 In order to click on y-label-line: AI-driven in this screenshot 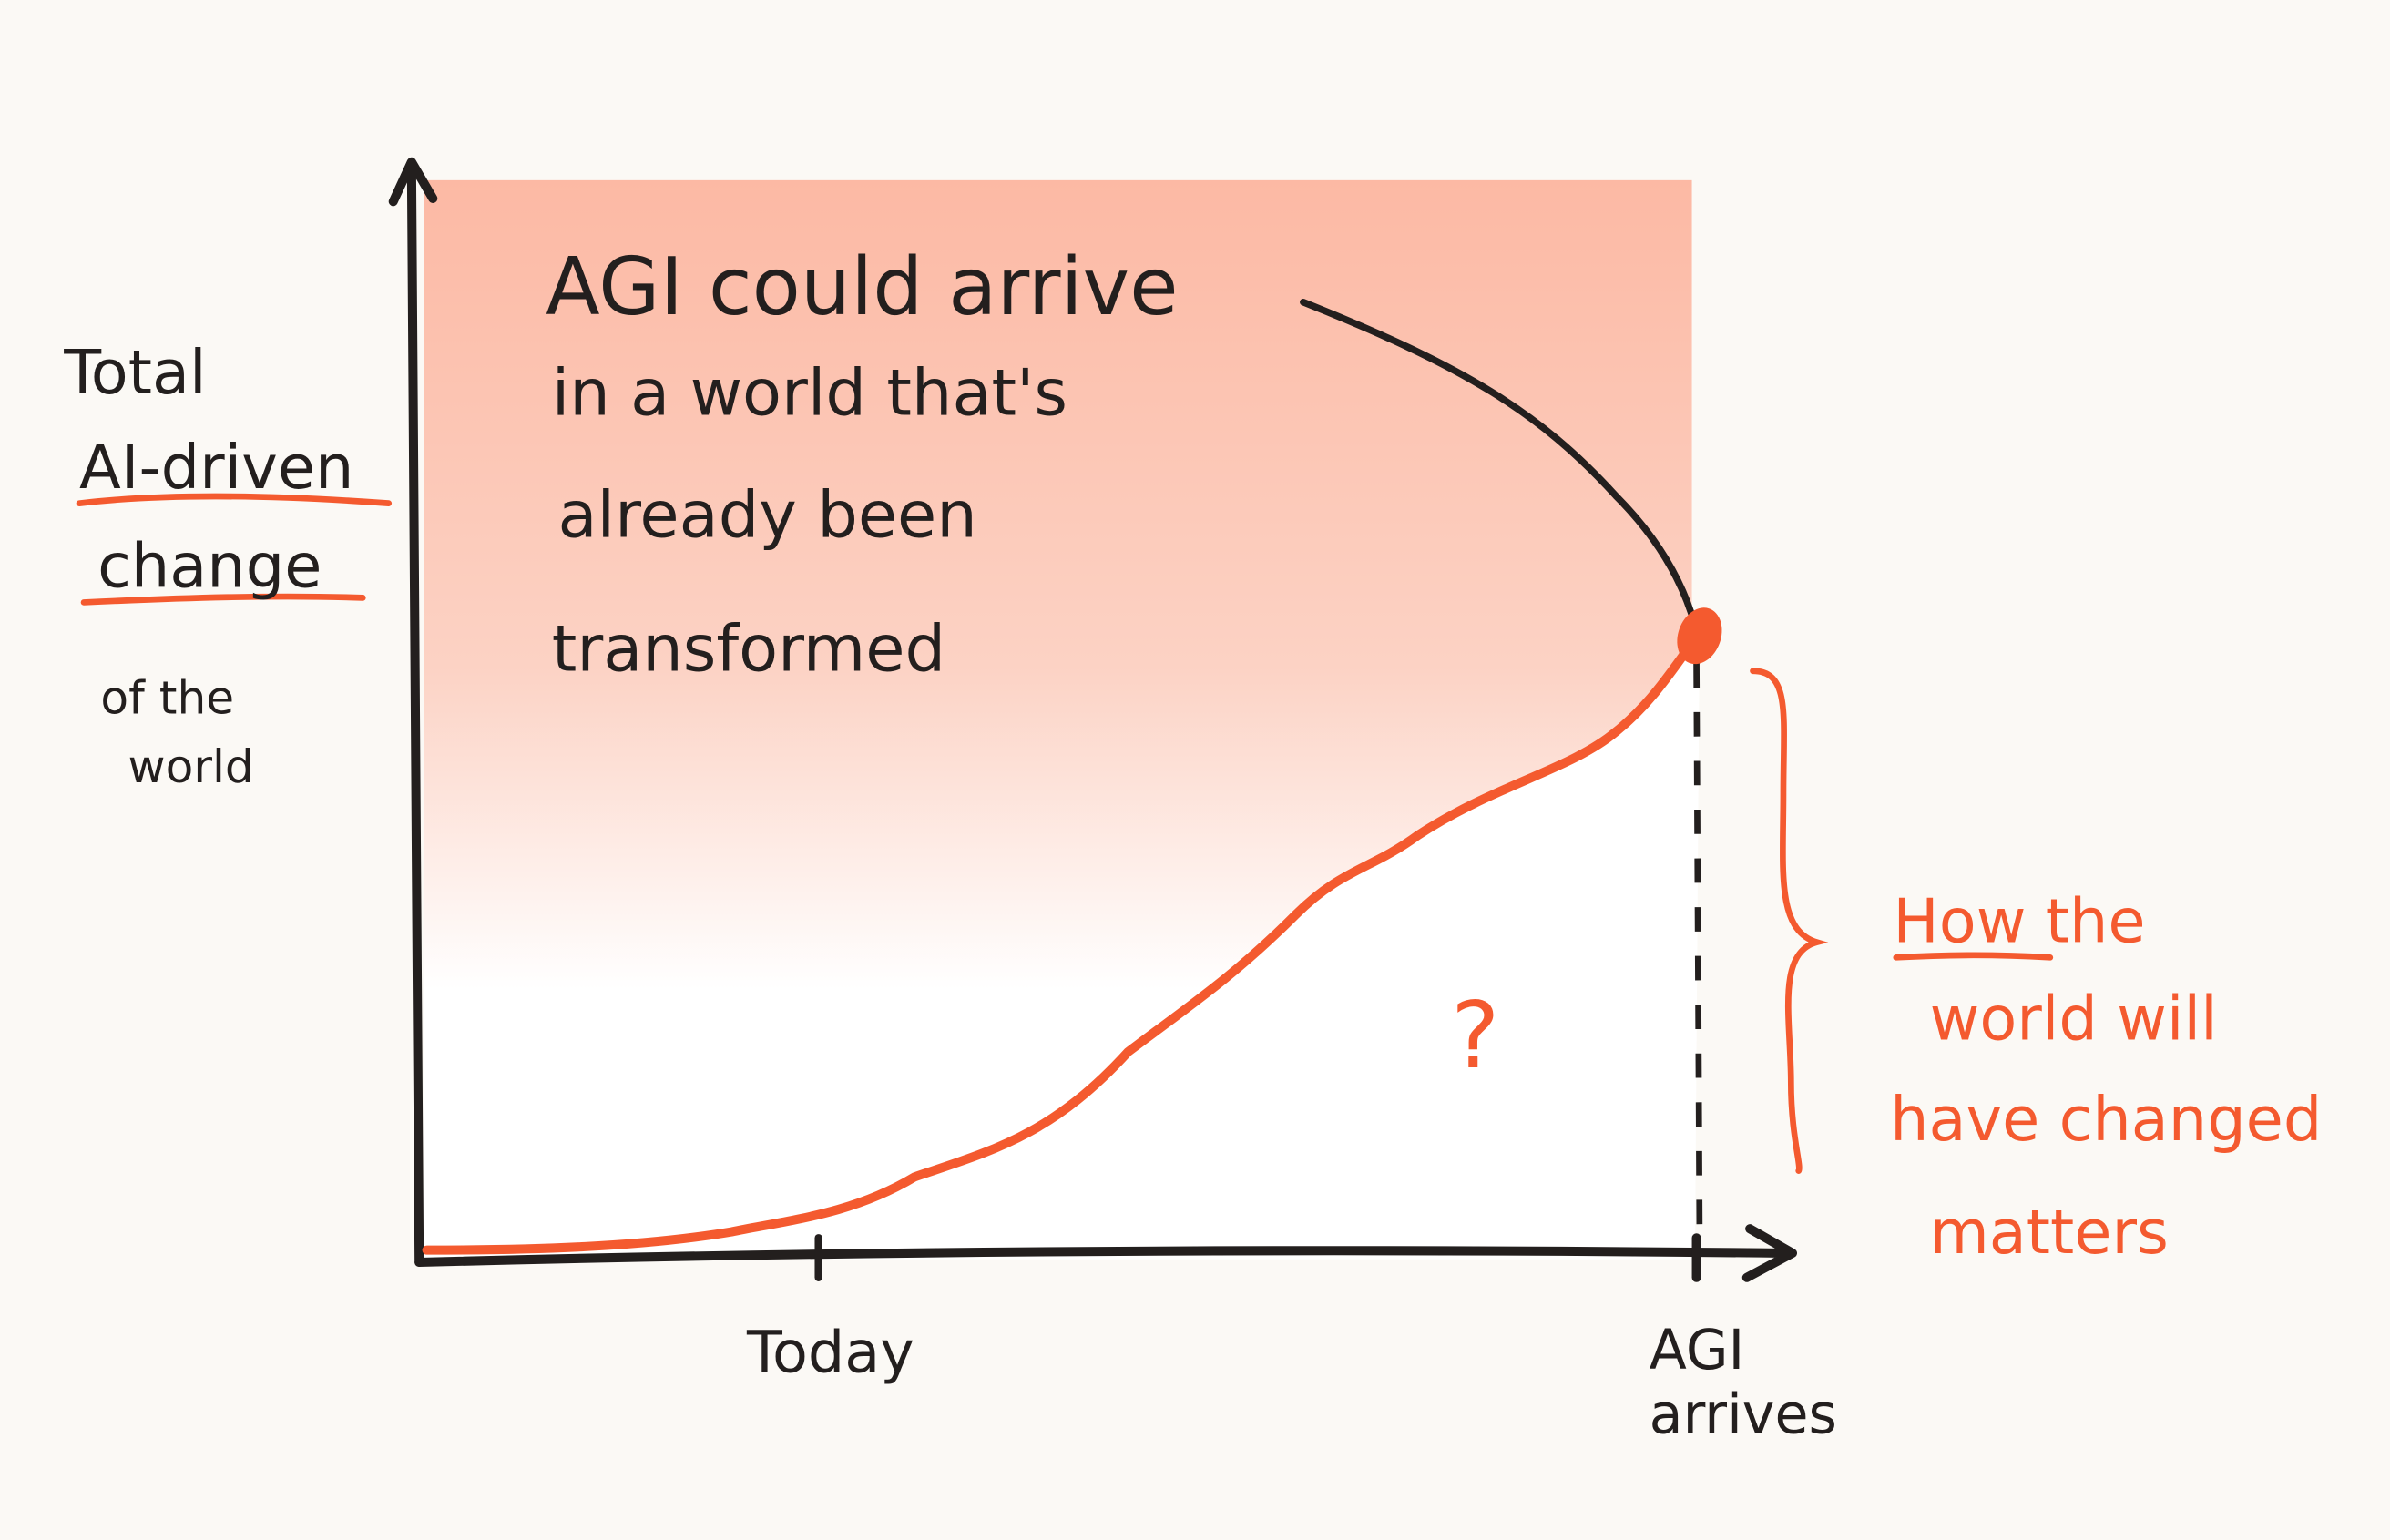, I will do `click(216, 467)`.